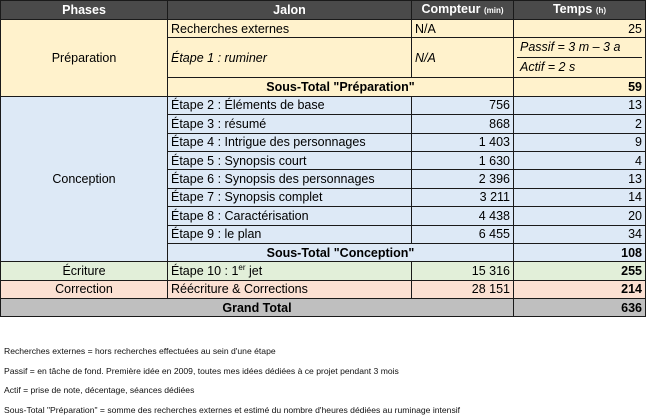  Describe the element at coordinates (580, 142) in the screenshot. I see `temps-cell: 9` at that location.